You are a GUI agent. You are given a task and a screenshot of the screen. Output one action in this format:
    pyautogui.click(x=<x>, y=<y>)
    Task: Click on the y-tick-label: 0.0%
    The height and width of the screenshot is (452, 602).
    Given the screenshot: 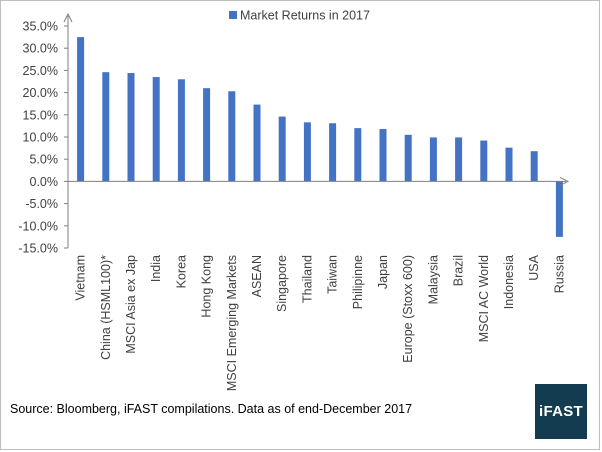 What is the action you would take?
    pyautogui.click(x=44, y=182)
    